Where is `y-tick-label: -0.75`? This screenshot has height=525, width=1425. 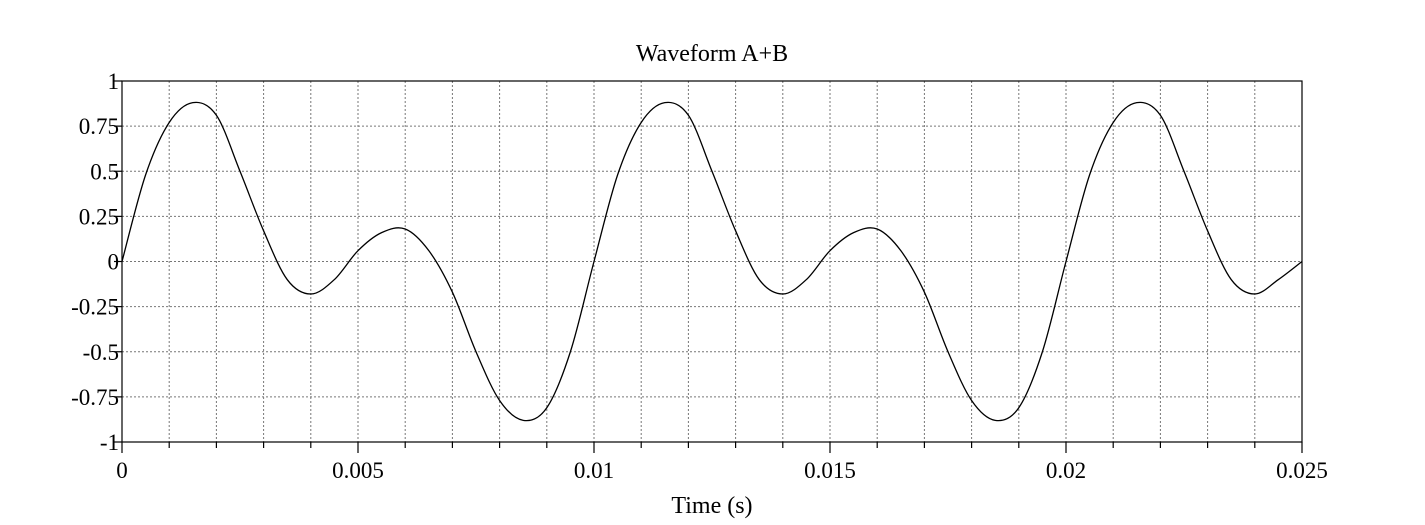 y-tick-label: -0.75 is located at coordinates (95, 397).